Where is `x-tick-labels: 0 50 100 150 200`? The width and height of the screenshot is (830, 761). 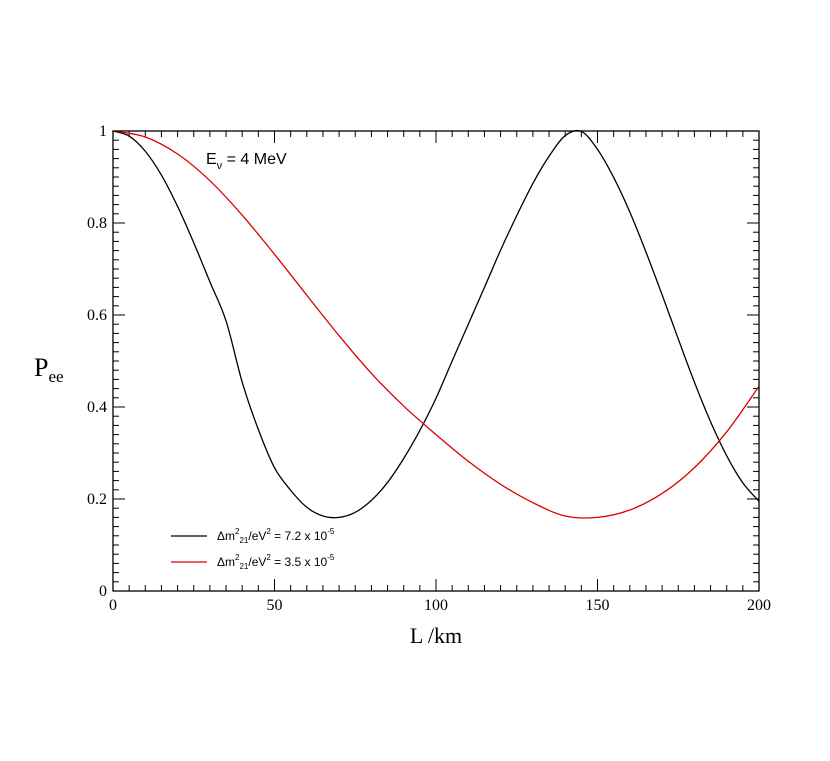
x-tick-labels: 0 50 100 150 200 is located at coordinates (440, 605).